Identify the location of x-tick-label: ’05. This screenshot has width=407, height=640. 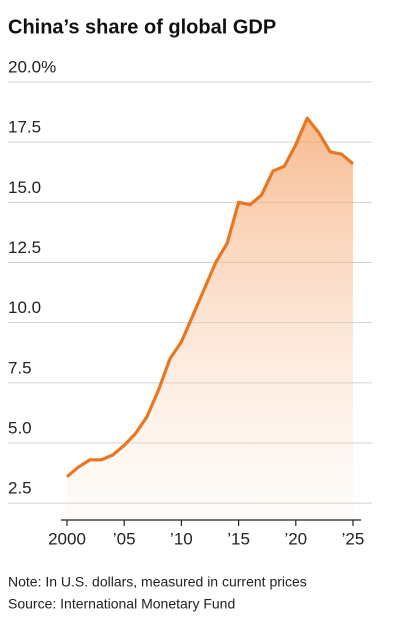
(124, 538).